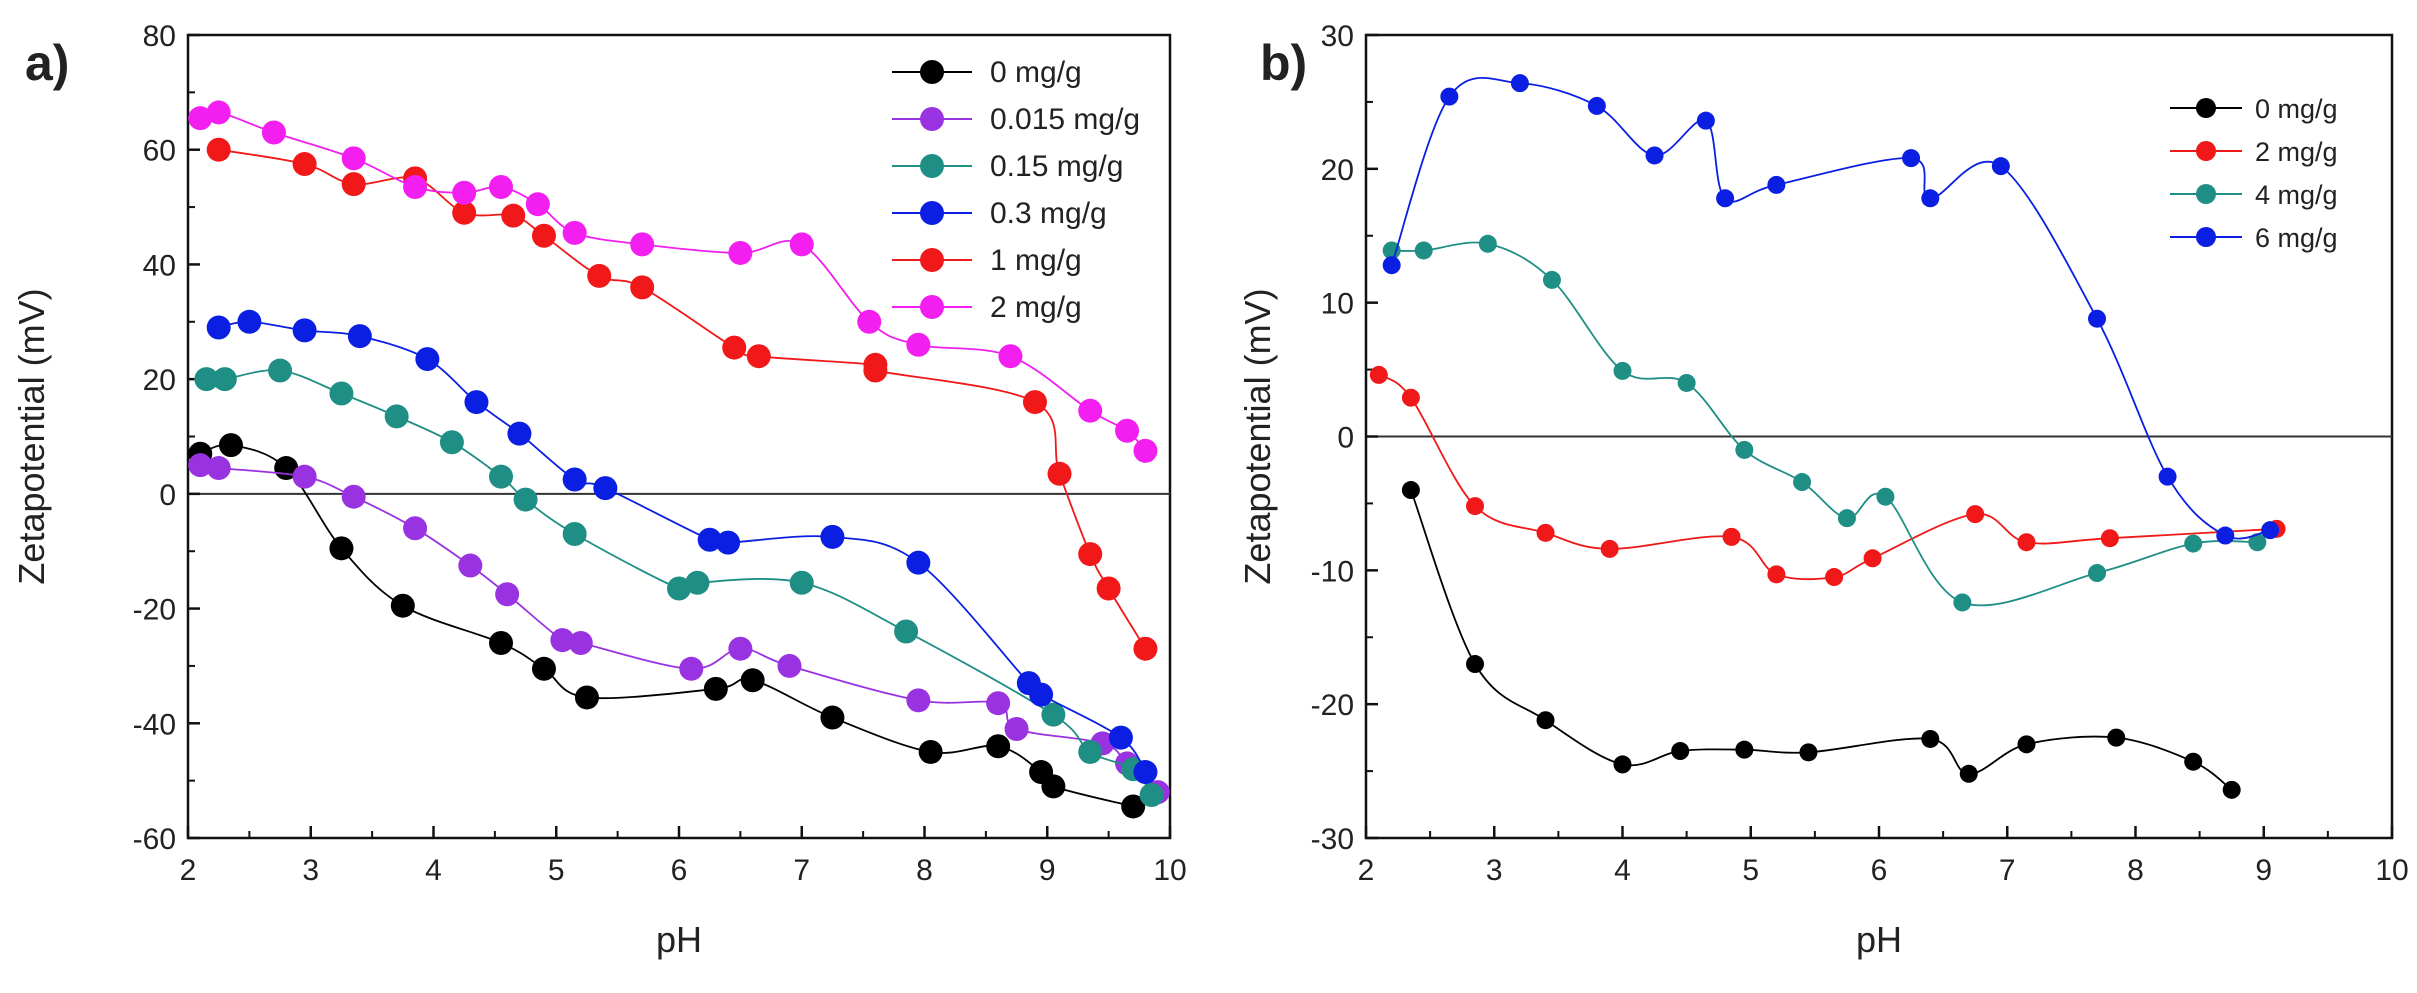 This screenshot has width=2417, height=993. Describe the element at coordinates (2296, 109) in the screenshot. I see `panel-b-legend-label: 0 mg/g` at that location.